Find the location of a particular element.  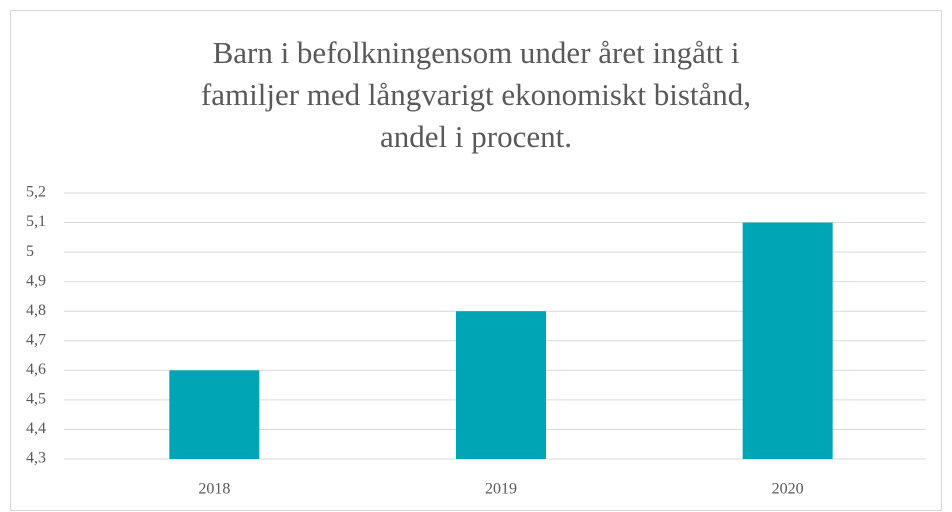

x-tick-label: 2018 is located at coordinates (214, 489).